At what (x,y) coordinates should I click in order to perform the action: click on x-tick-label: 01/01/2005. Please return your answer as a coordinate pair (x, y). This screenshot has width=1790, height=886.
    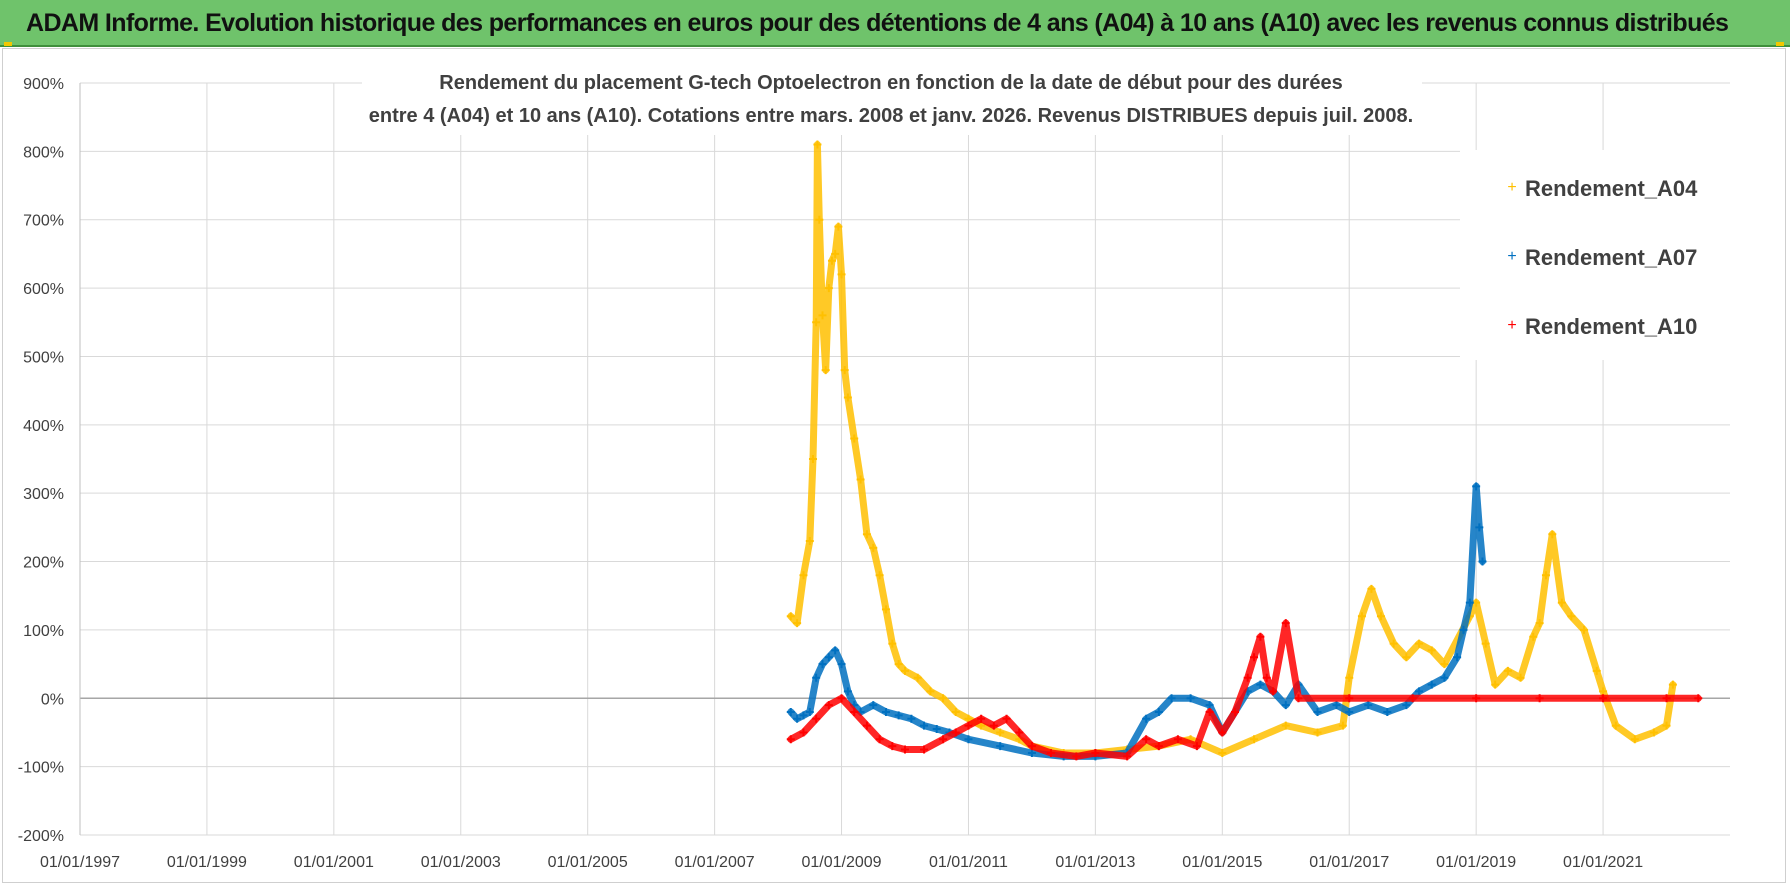
    Looking at the image, I should click on (588, 862).